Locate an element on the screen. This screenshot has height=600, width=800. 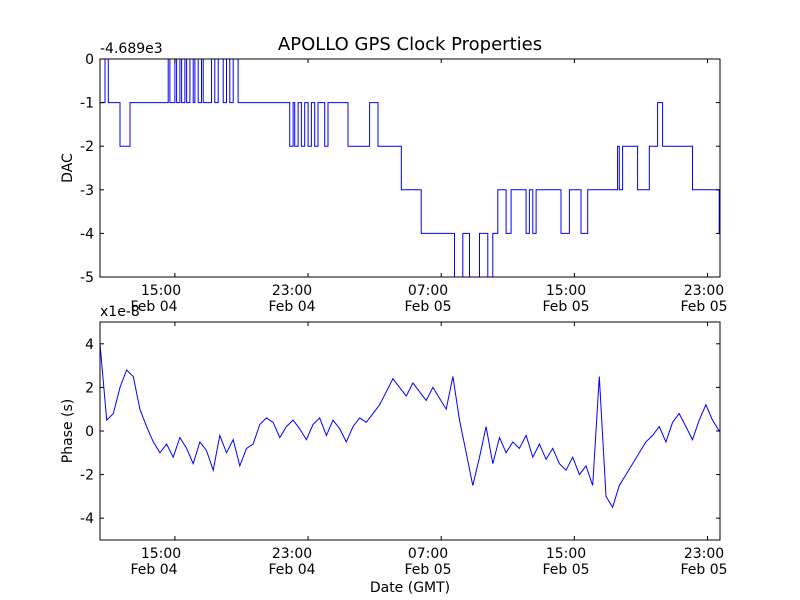
dac-panel-ytick-label: 0 is located at coordinates (89, 60).